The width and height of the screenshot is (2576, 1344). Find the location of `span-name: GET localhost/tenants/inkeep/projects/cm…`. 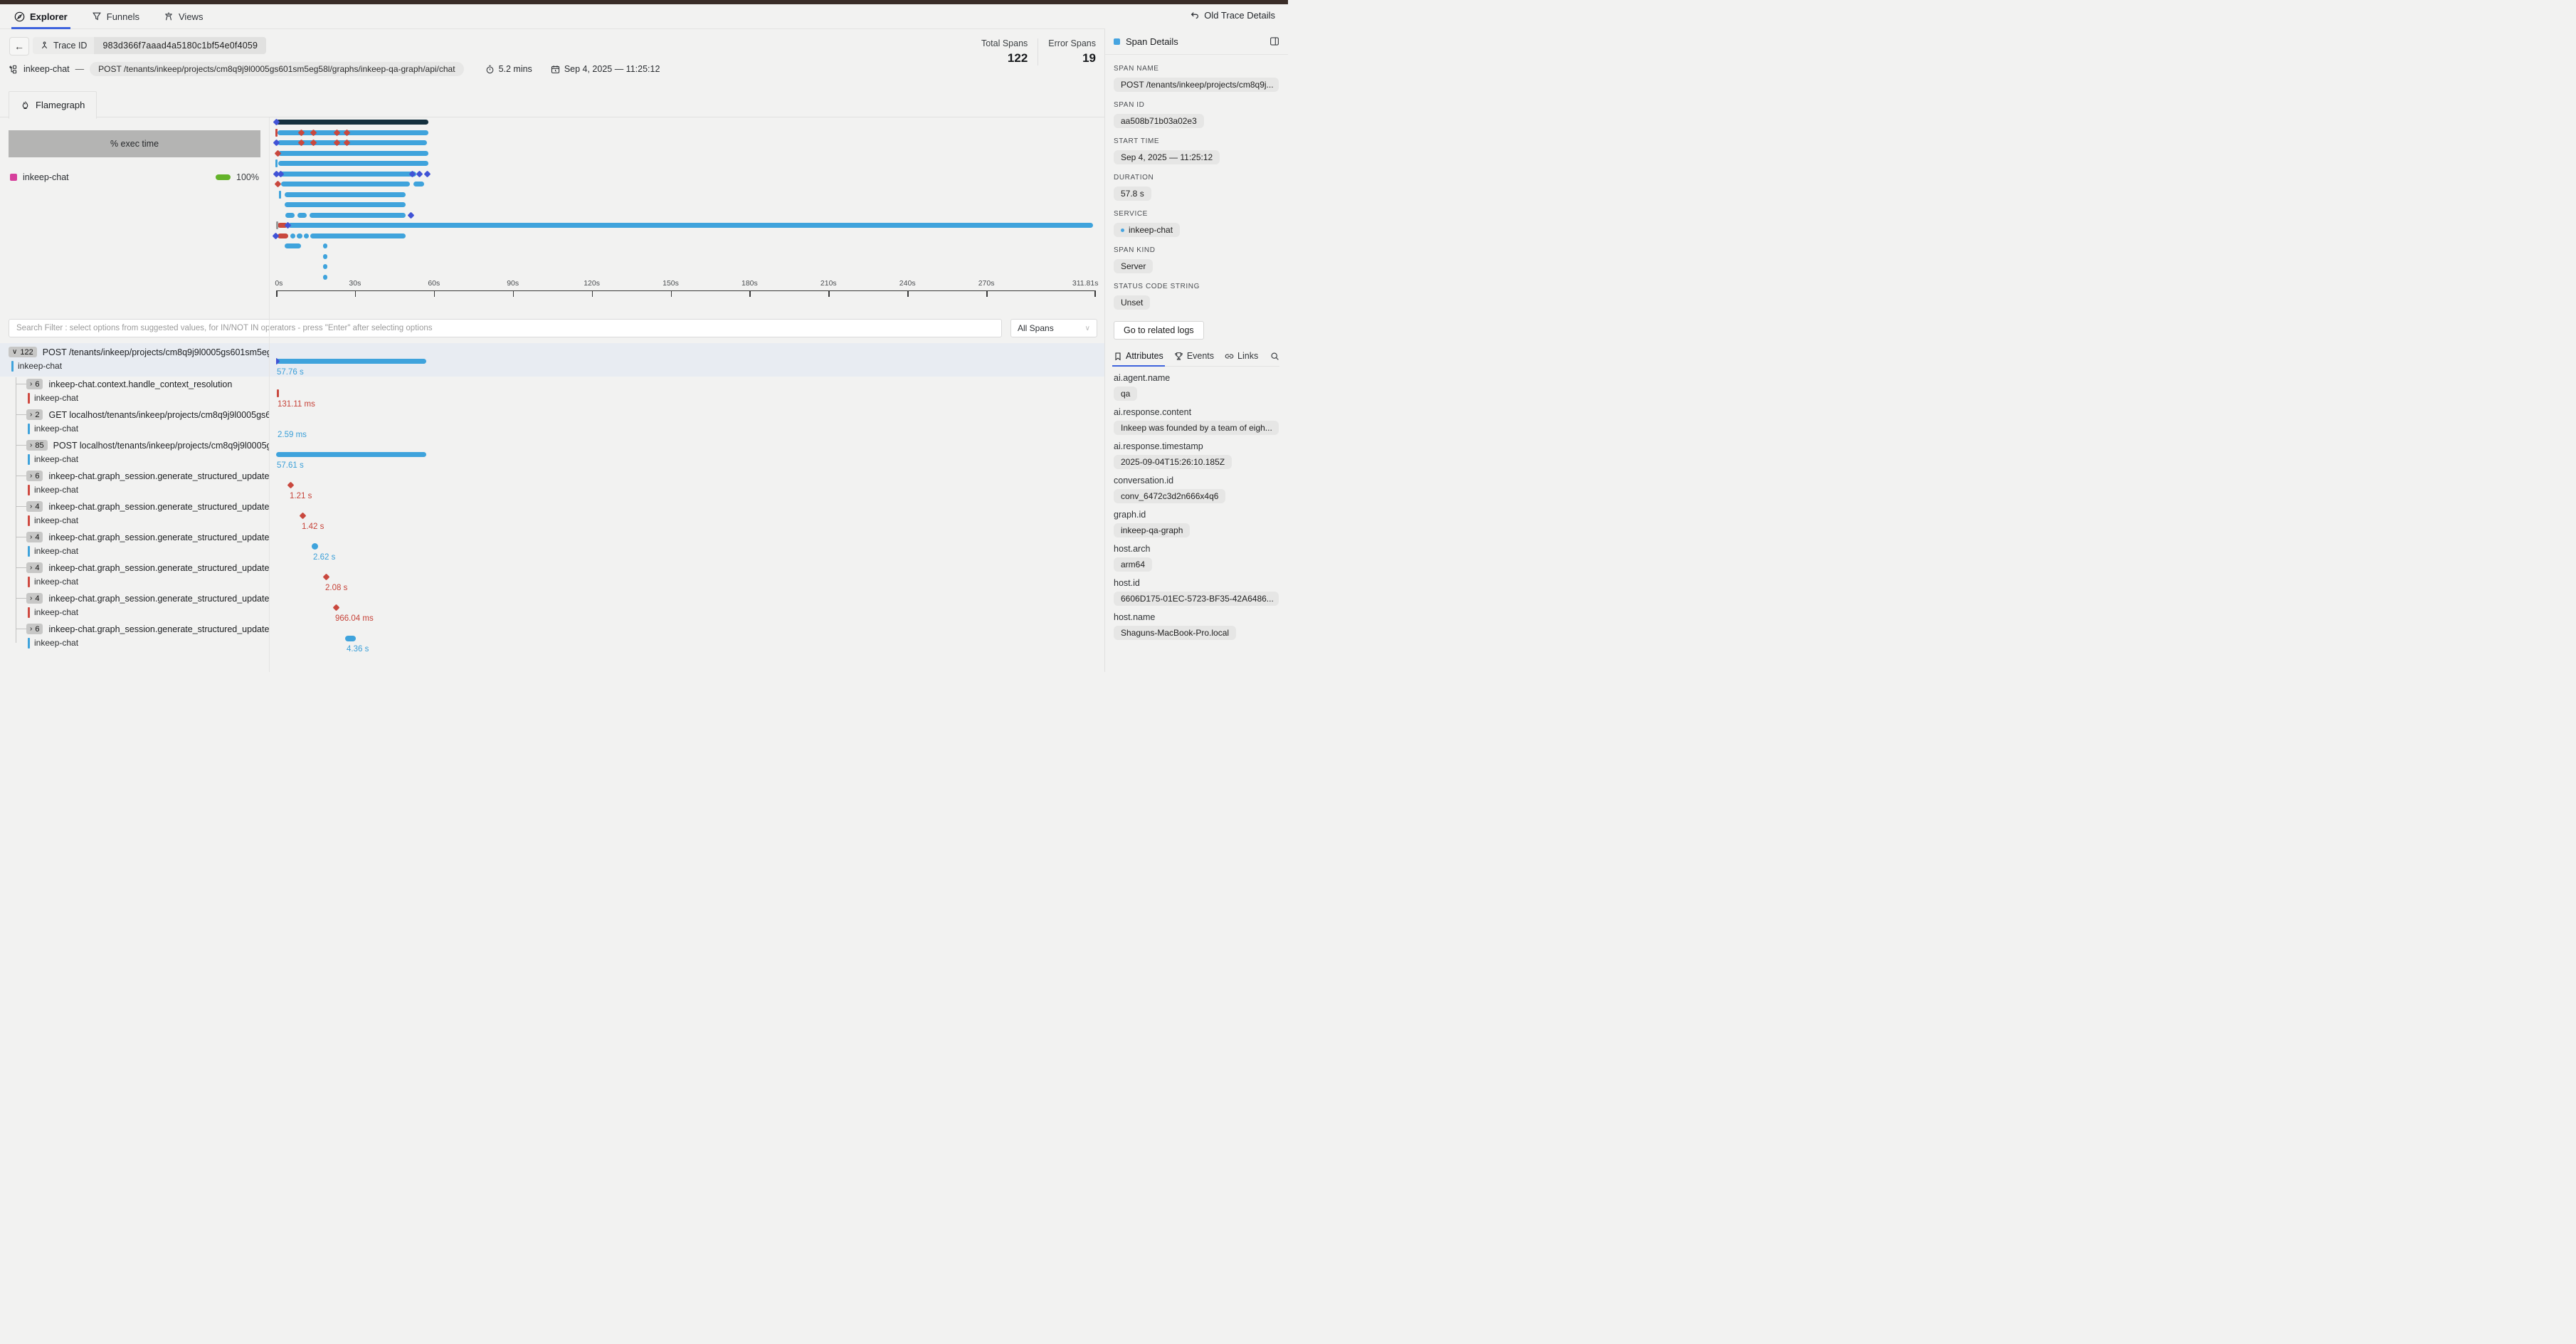

span-name: GET localhost/tenants/inkeep/projects/cm… is located at coordinates (158, 414).